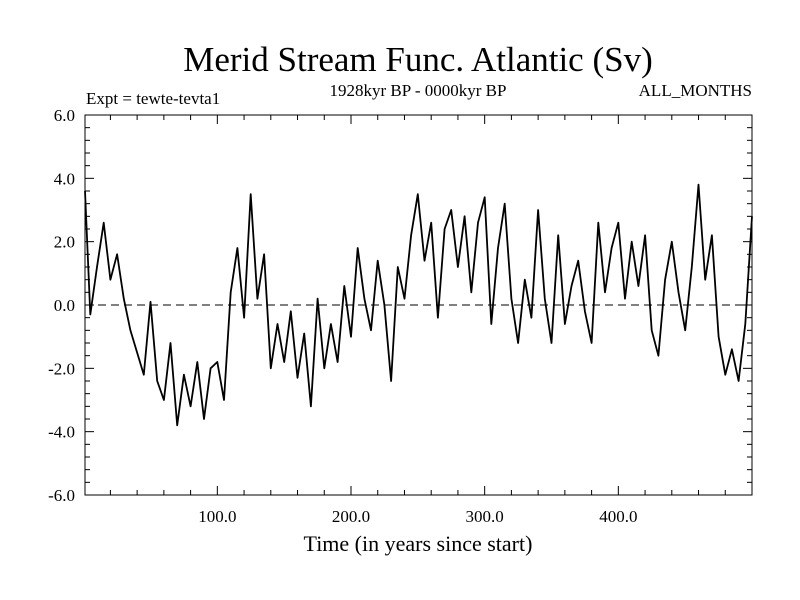 The image size is (800, 600). I want to click on x-tick-label: 100.0, so click(217, 516).